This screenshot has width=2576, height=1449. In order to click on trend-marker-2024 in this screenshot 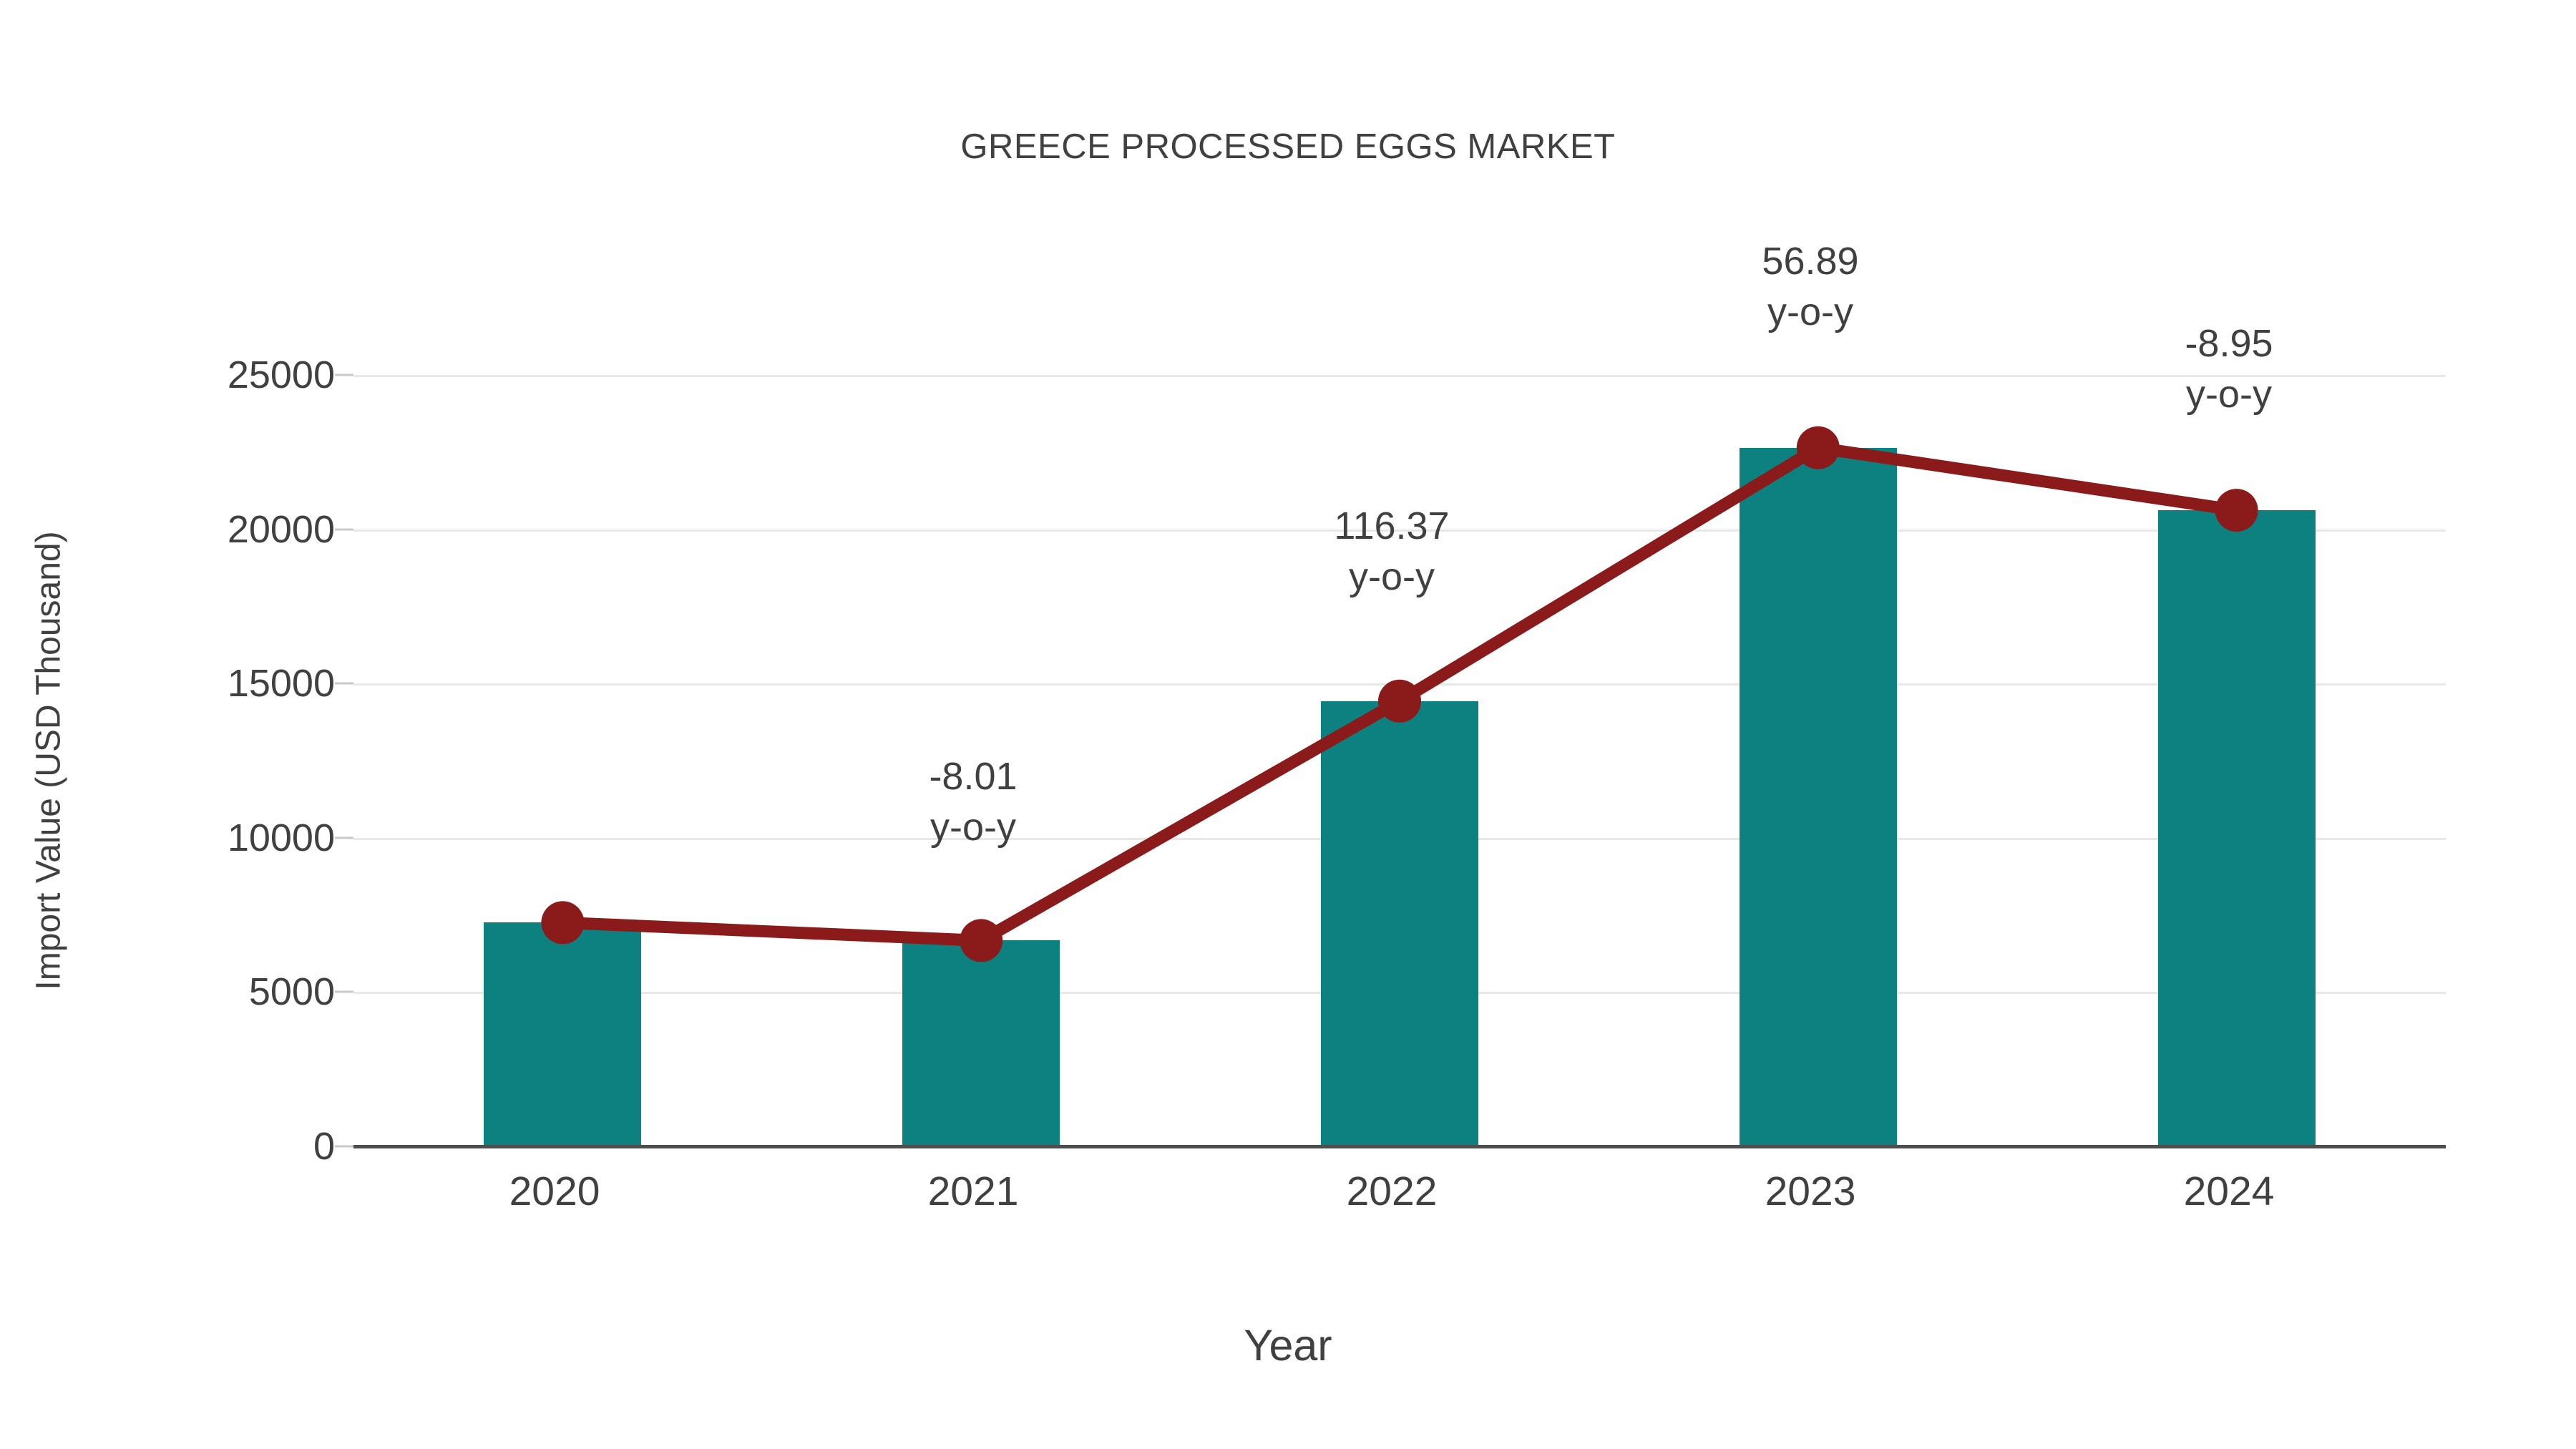, I will do `click(2236, 510)`.